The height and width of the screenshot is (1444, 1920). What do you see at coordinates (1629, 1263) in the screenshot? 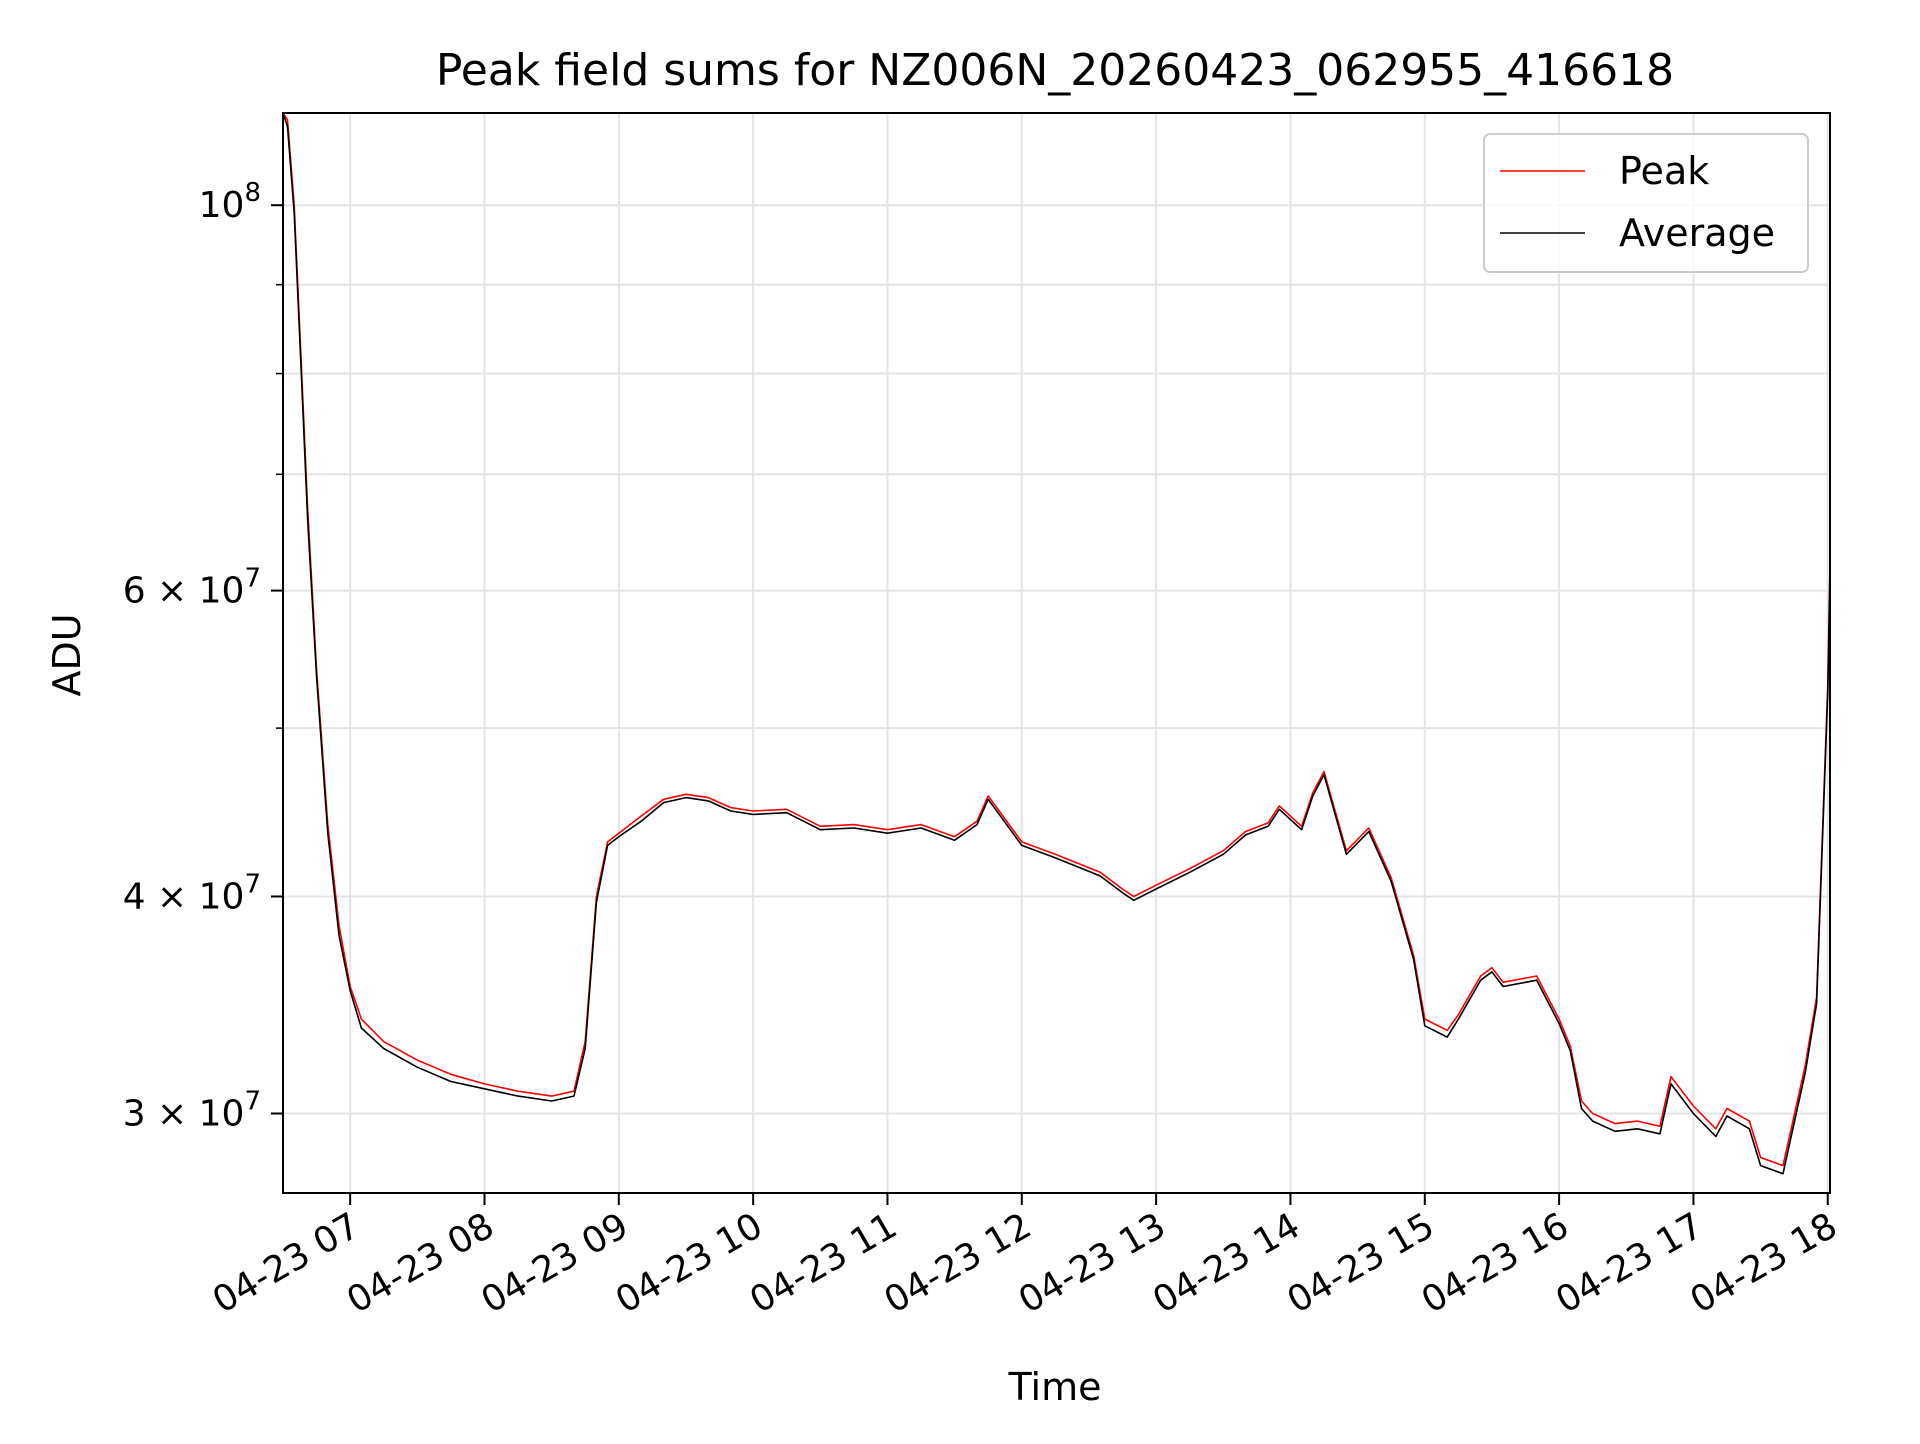
I see `x-tick-label: 04-23 17` at bounding box center [1629, 1263].